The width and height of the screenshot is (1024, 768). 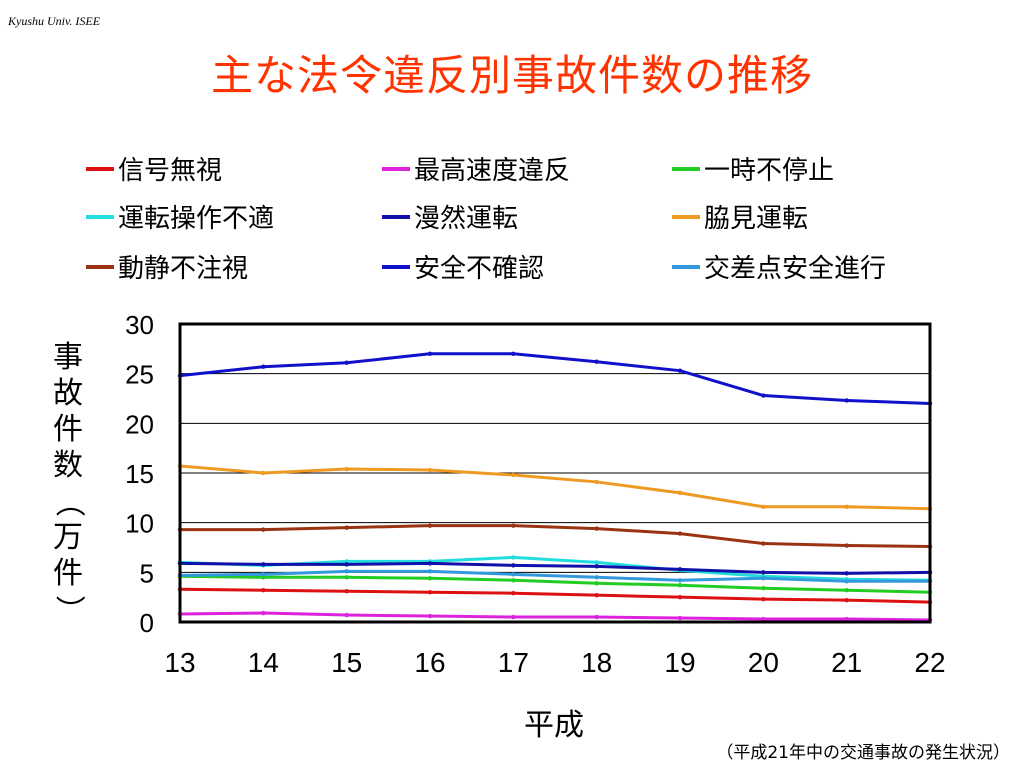 I want to click on x-tick-label: 19, so click(x=679, y=662).